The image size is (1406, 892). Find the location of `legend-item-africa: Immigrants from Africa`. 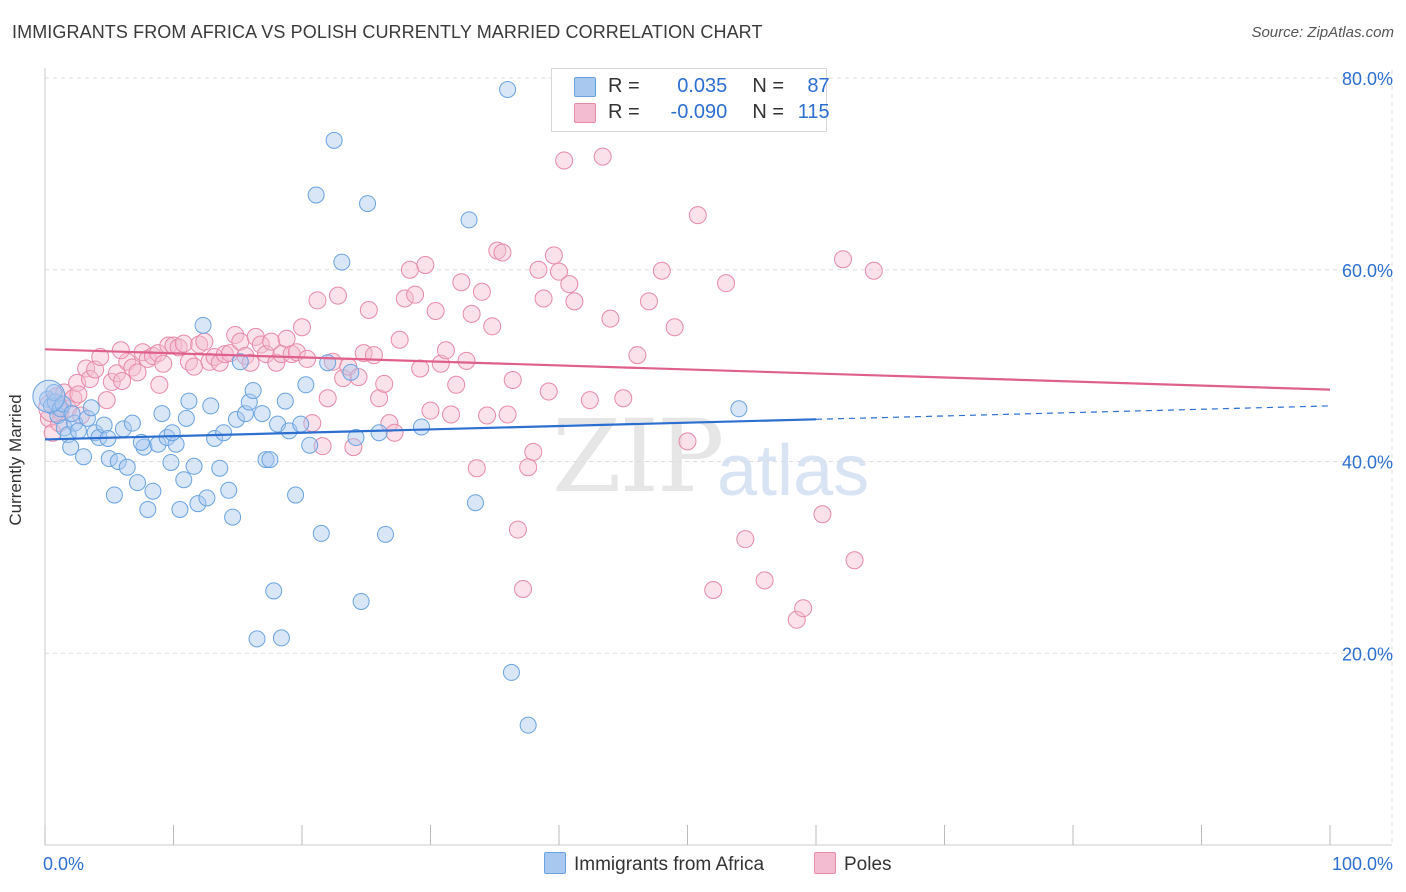

legend-item-africa: Immigrants from Africa is located at coordinates (654, 864).